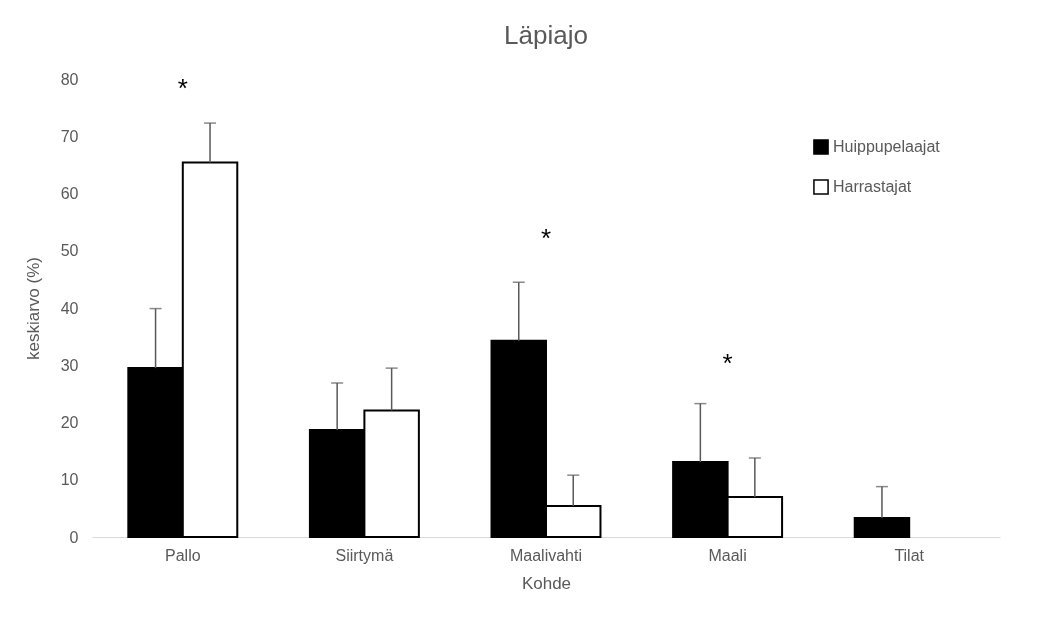 This screenshot has width=1057, height=619. I want to click on y-tick-label: 40, so click(69, 308).